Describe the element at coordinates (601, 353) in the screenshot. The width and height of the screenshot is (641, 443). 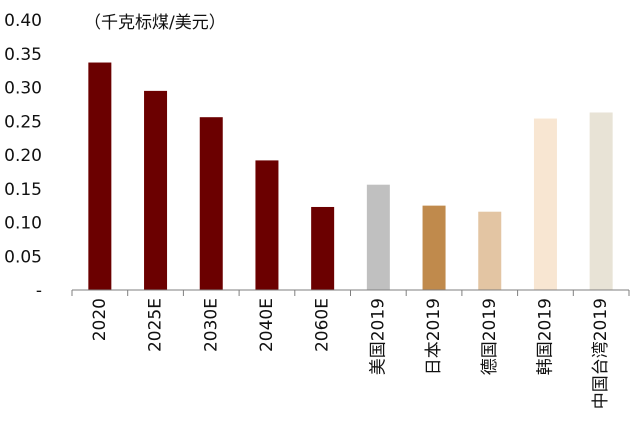
I see `x-category-label: 中国台湾2019` at that location.